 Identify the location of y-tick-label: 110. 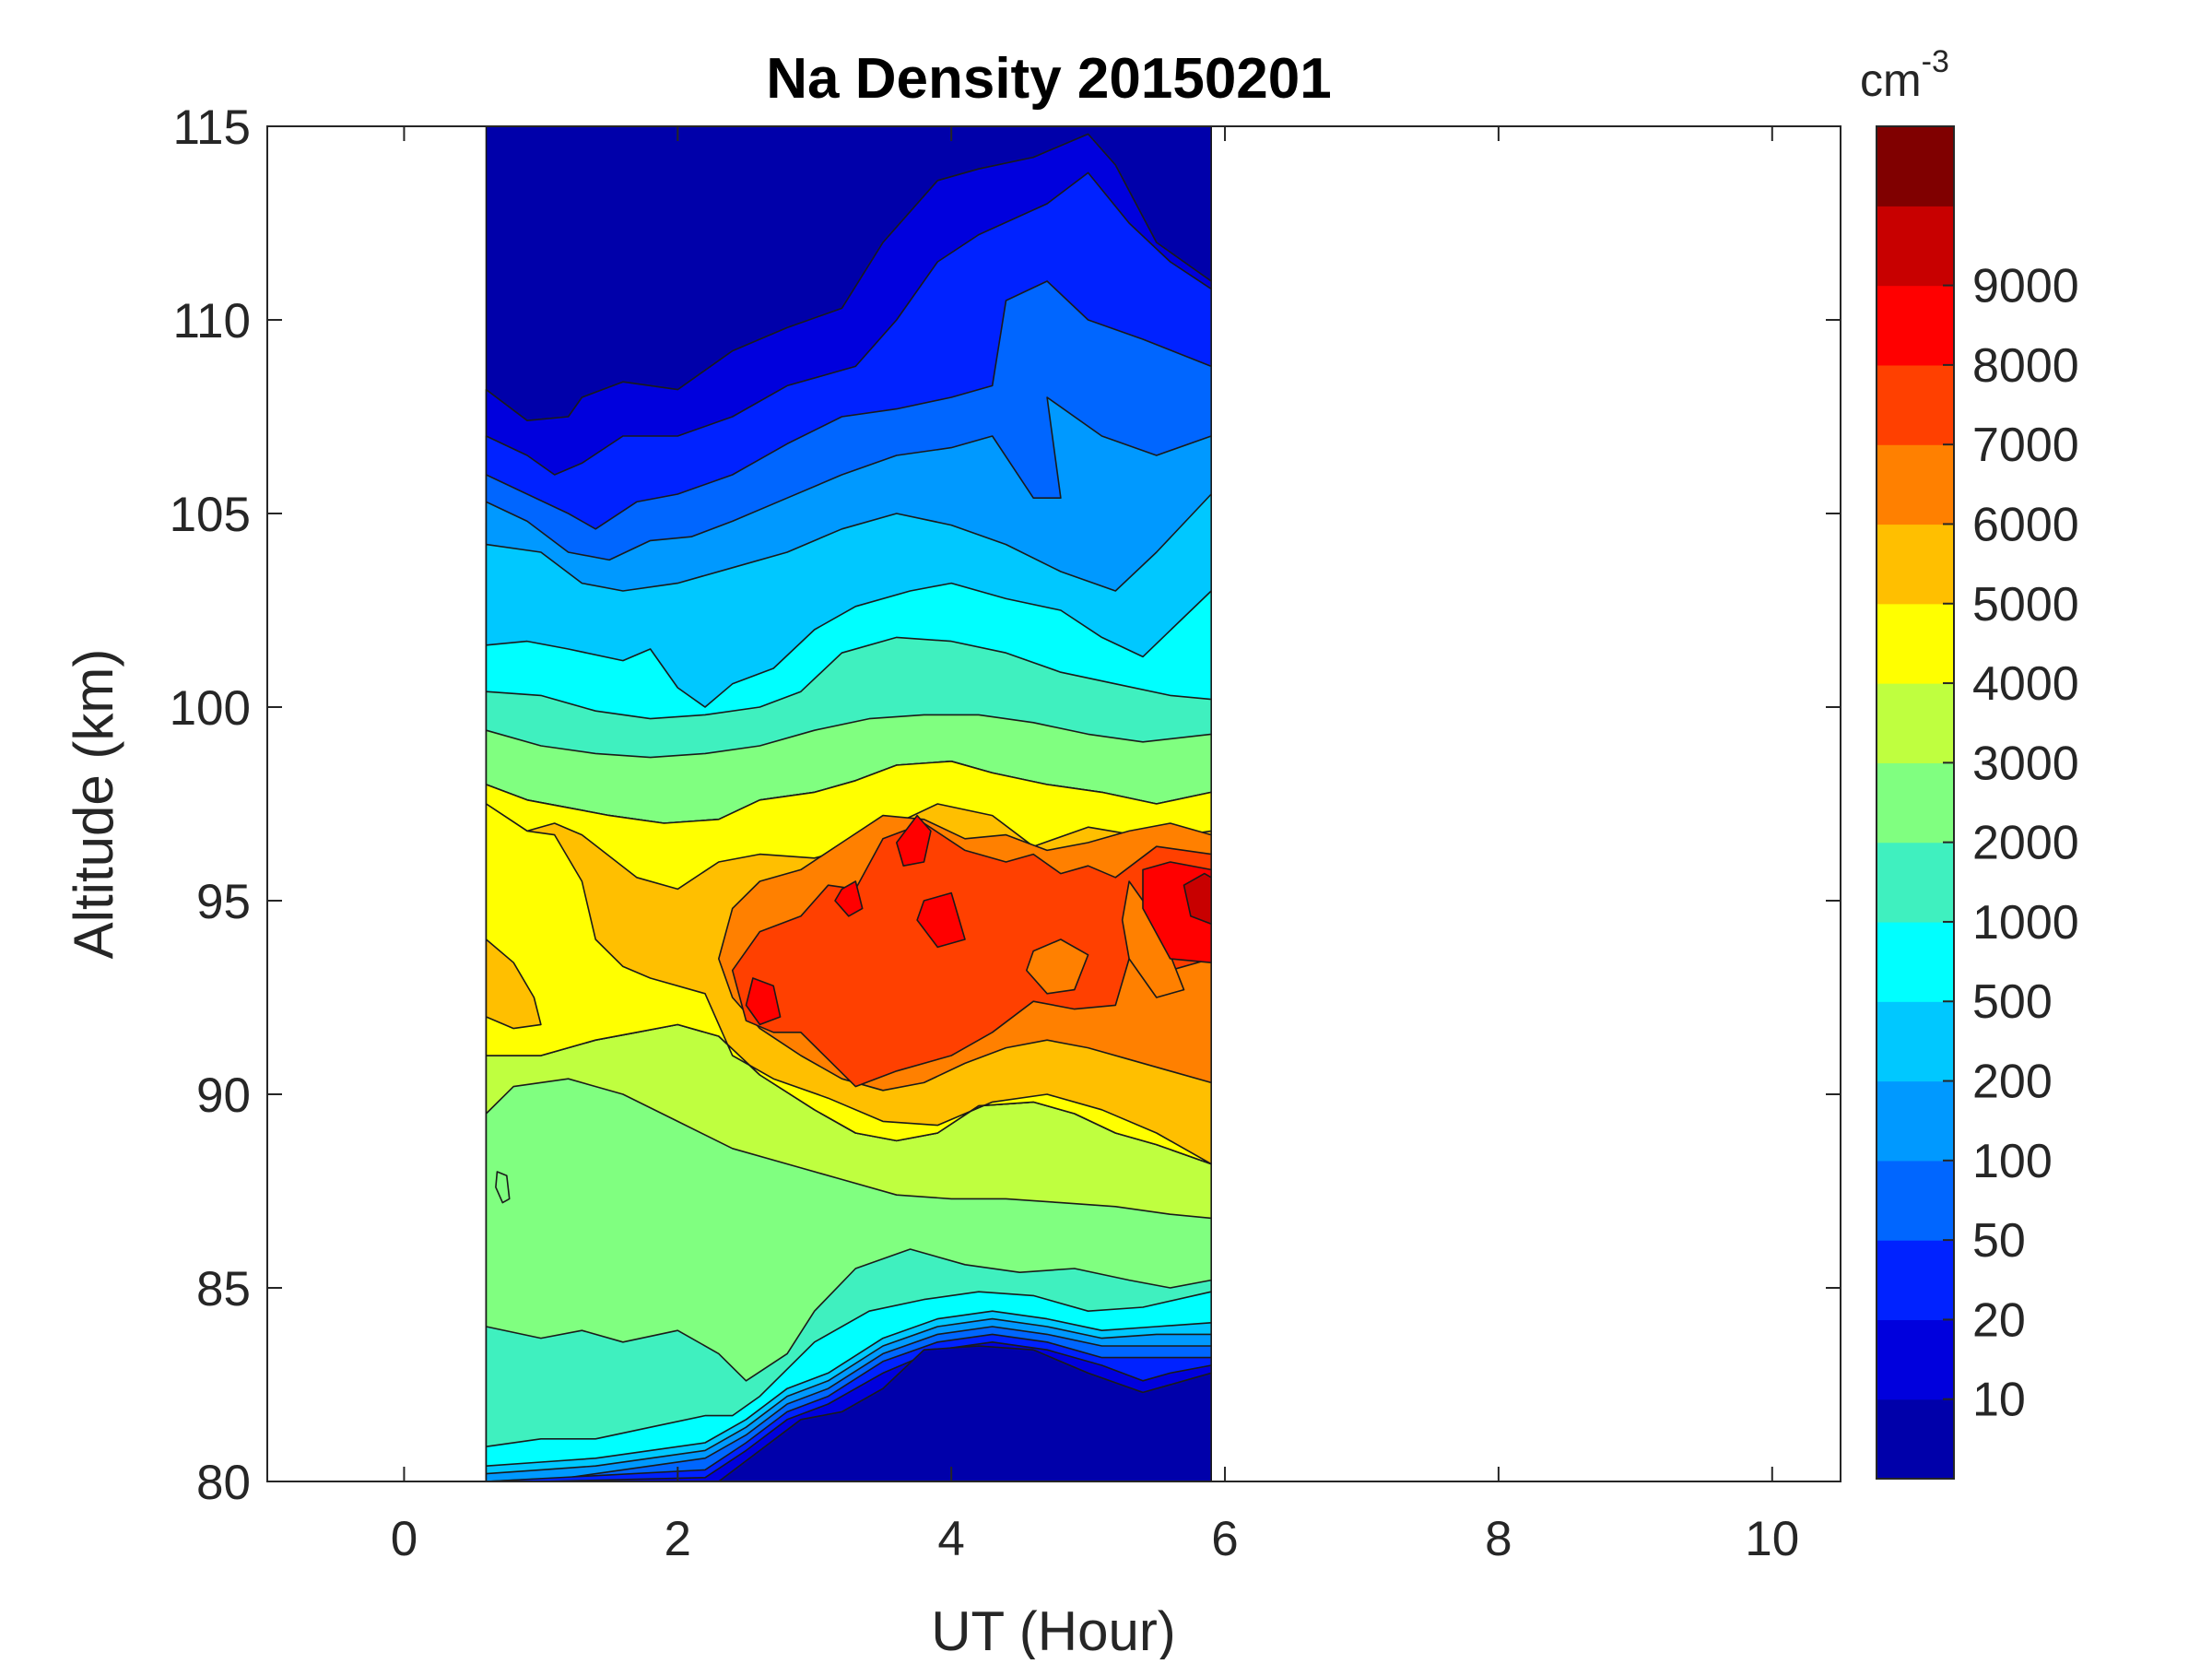
(212, 321).